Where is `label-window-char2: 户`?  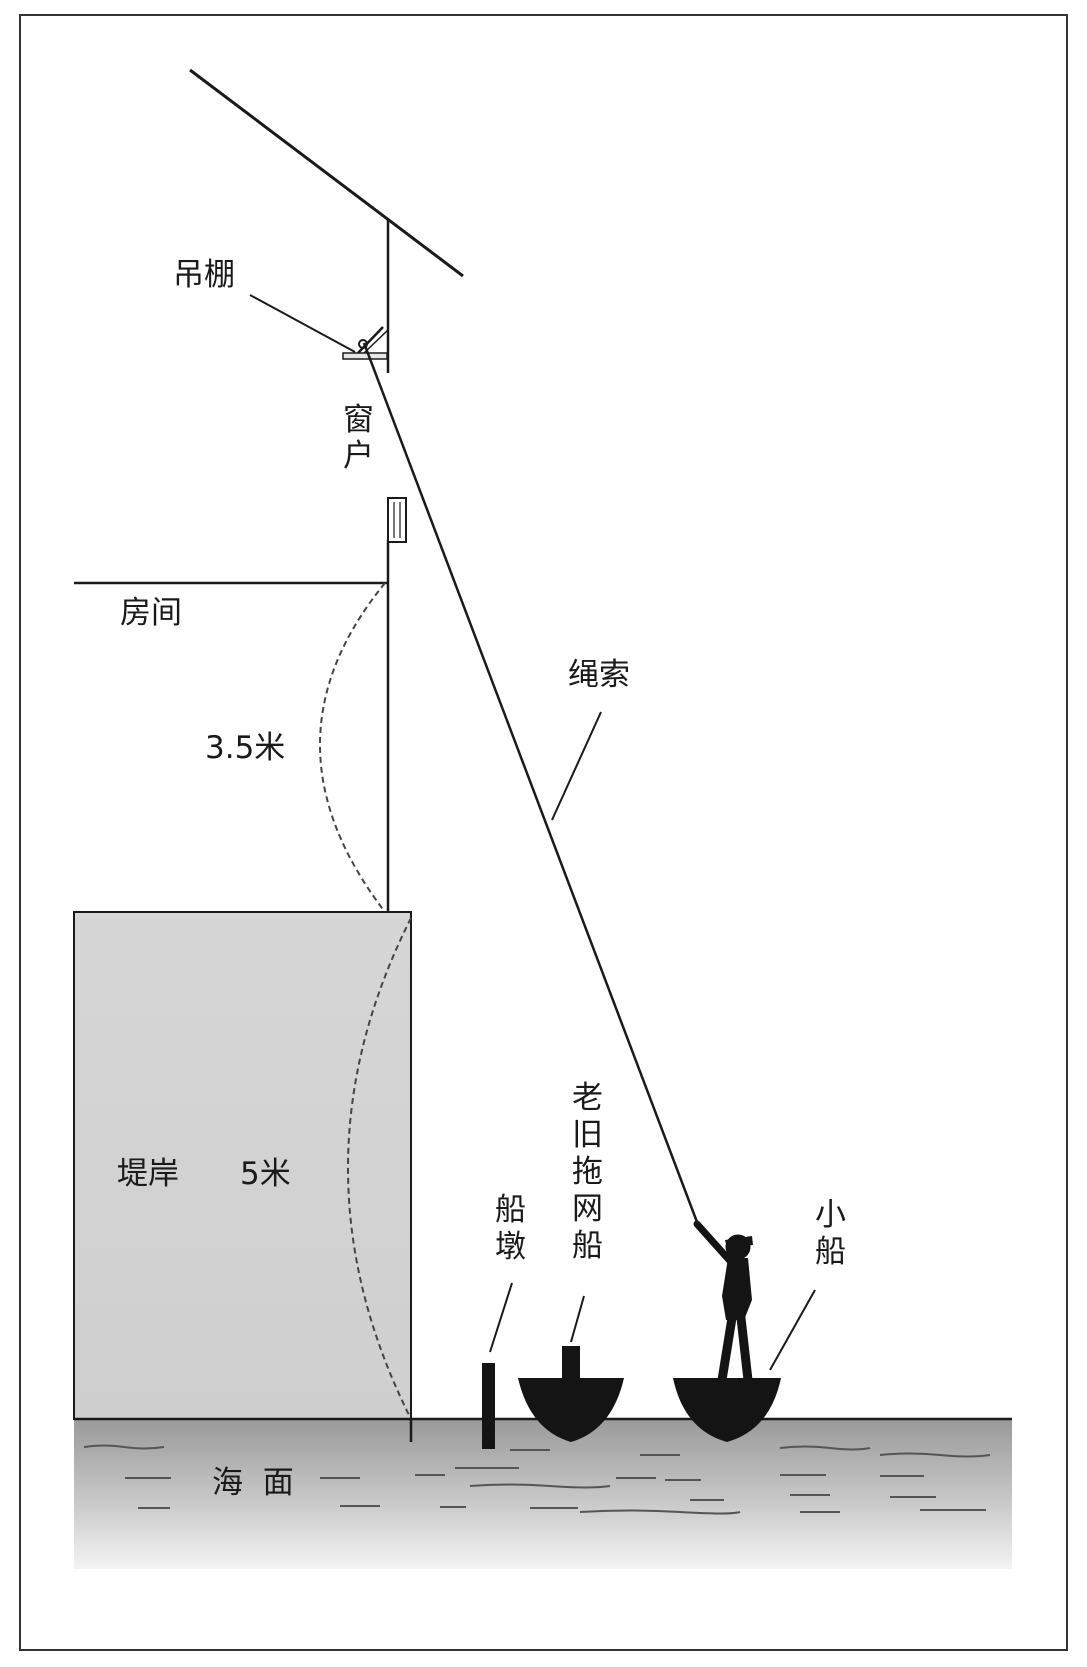
label-window-char2: 户 is located at coordinates (358, 456).